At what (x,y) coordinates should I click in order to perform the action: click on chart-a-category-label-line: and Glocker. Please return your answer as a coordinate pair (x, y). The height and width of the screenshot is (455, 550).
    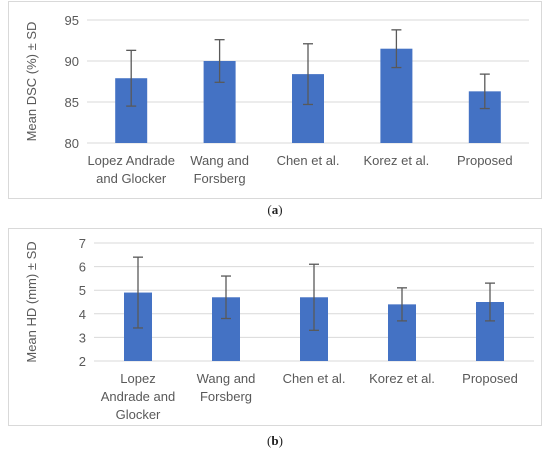
    Looking at the image, I should click on (131, 178).